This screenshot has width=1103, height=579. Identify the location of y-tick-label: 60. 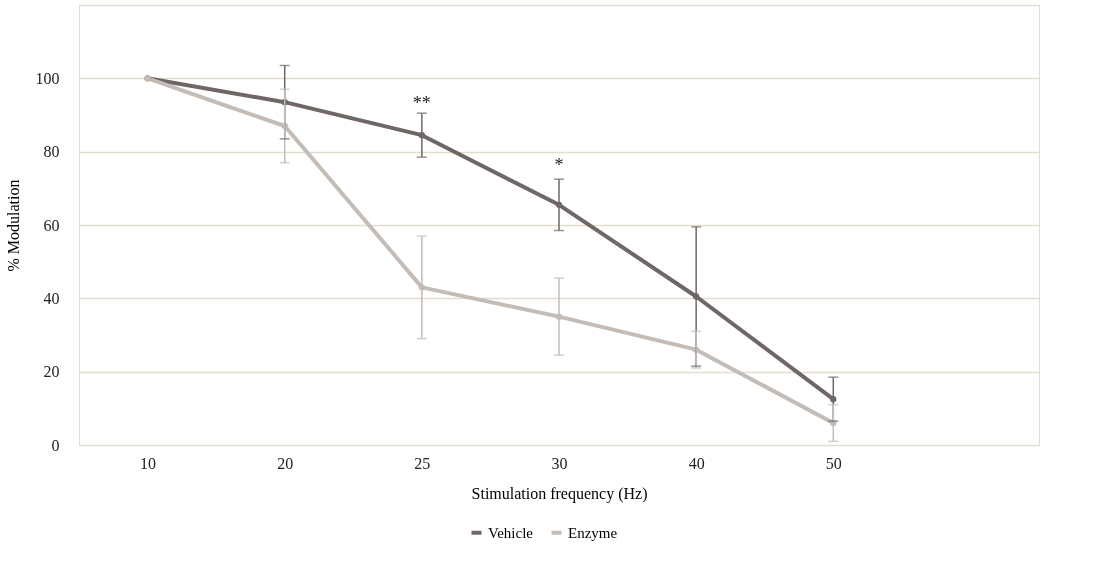
(51, 225).